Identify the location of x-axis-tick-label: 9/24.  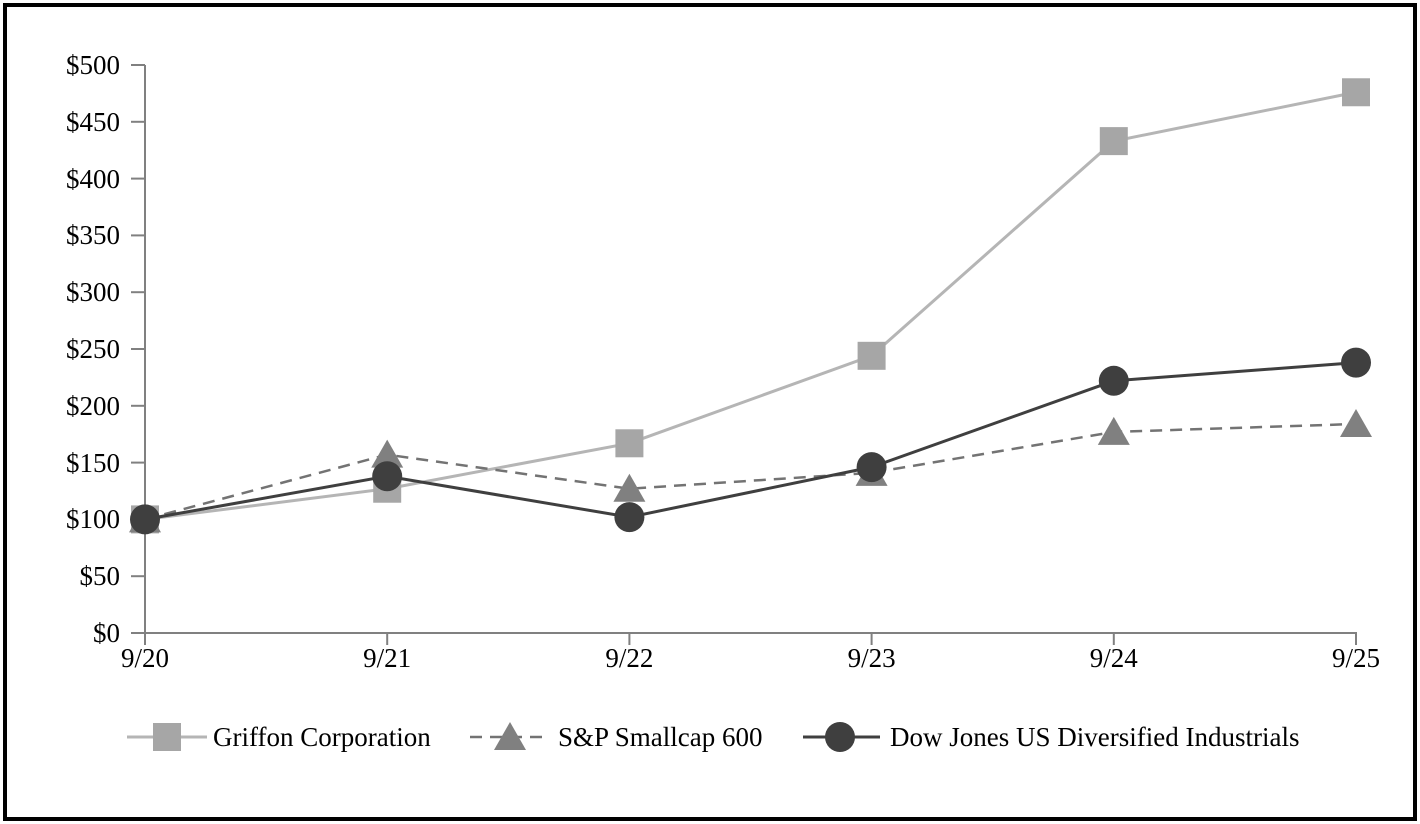
(1113, 658).